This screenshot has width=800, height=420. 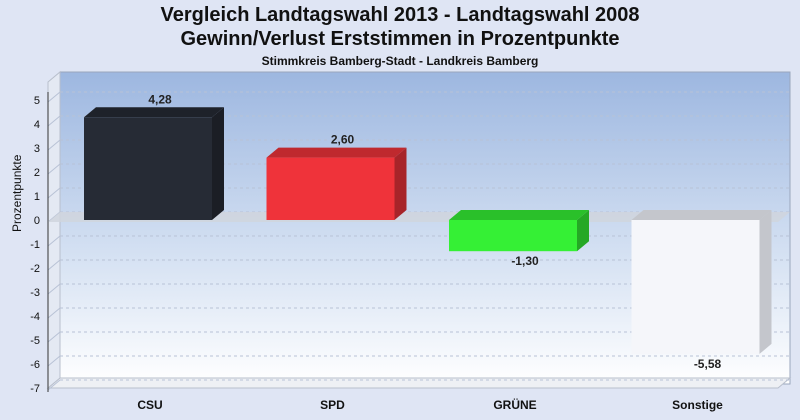 I want to click on x-tick-label: CSU, so click(x=149, y=405).